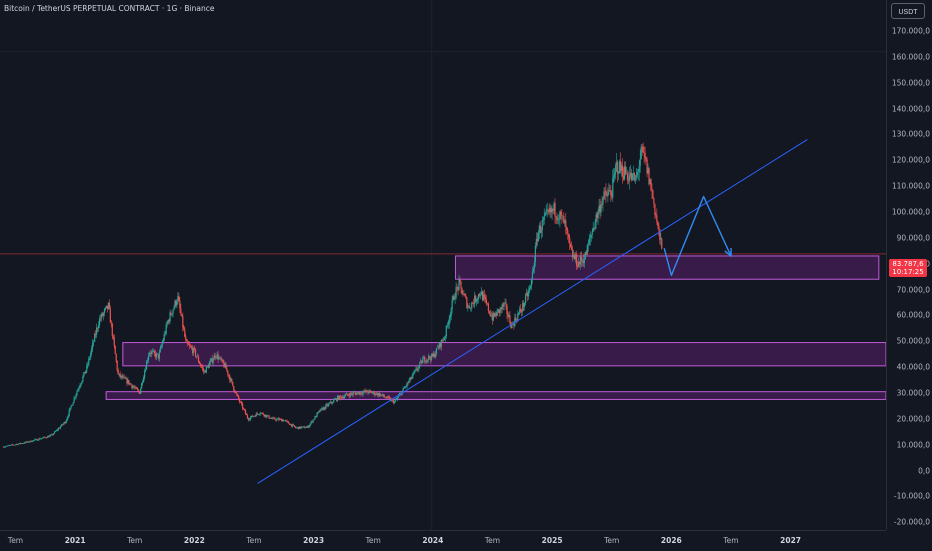 This screenshot has height=551, width=932. I want to click on currency-button: USDT, so click(908, 11).